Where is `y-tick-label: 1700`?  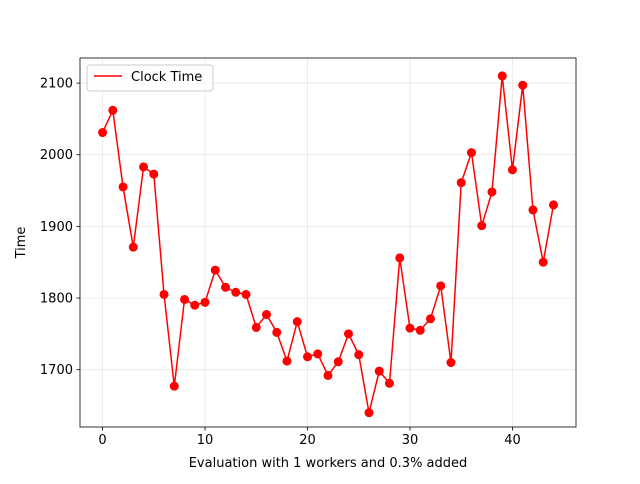 y-tick-label: 1700 is located at coordinates (56, 370).